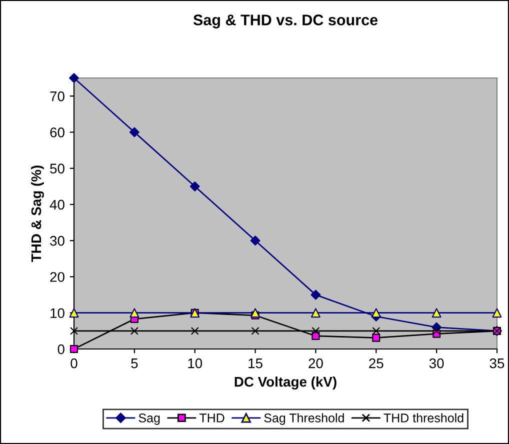  Describe the element at coordinates (285, 383) in the screenshot. I see `x-axis-title: DC Voltage (kV)` at that location.